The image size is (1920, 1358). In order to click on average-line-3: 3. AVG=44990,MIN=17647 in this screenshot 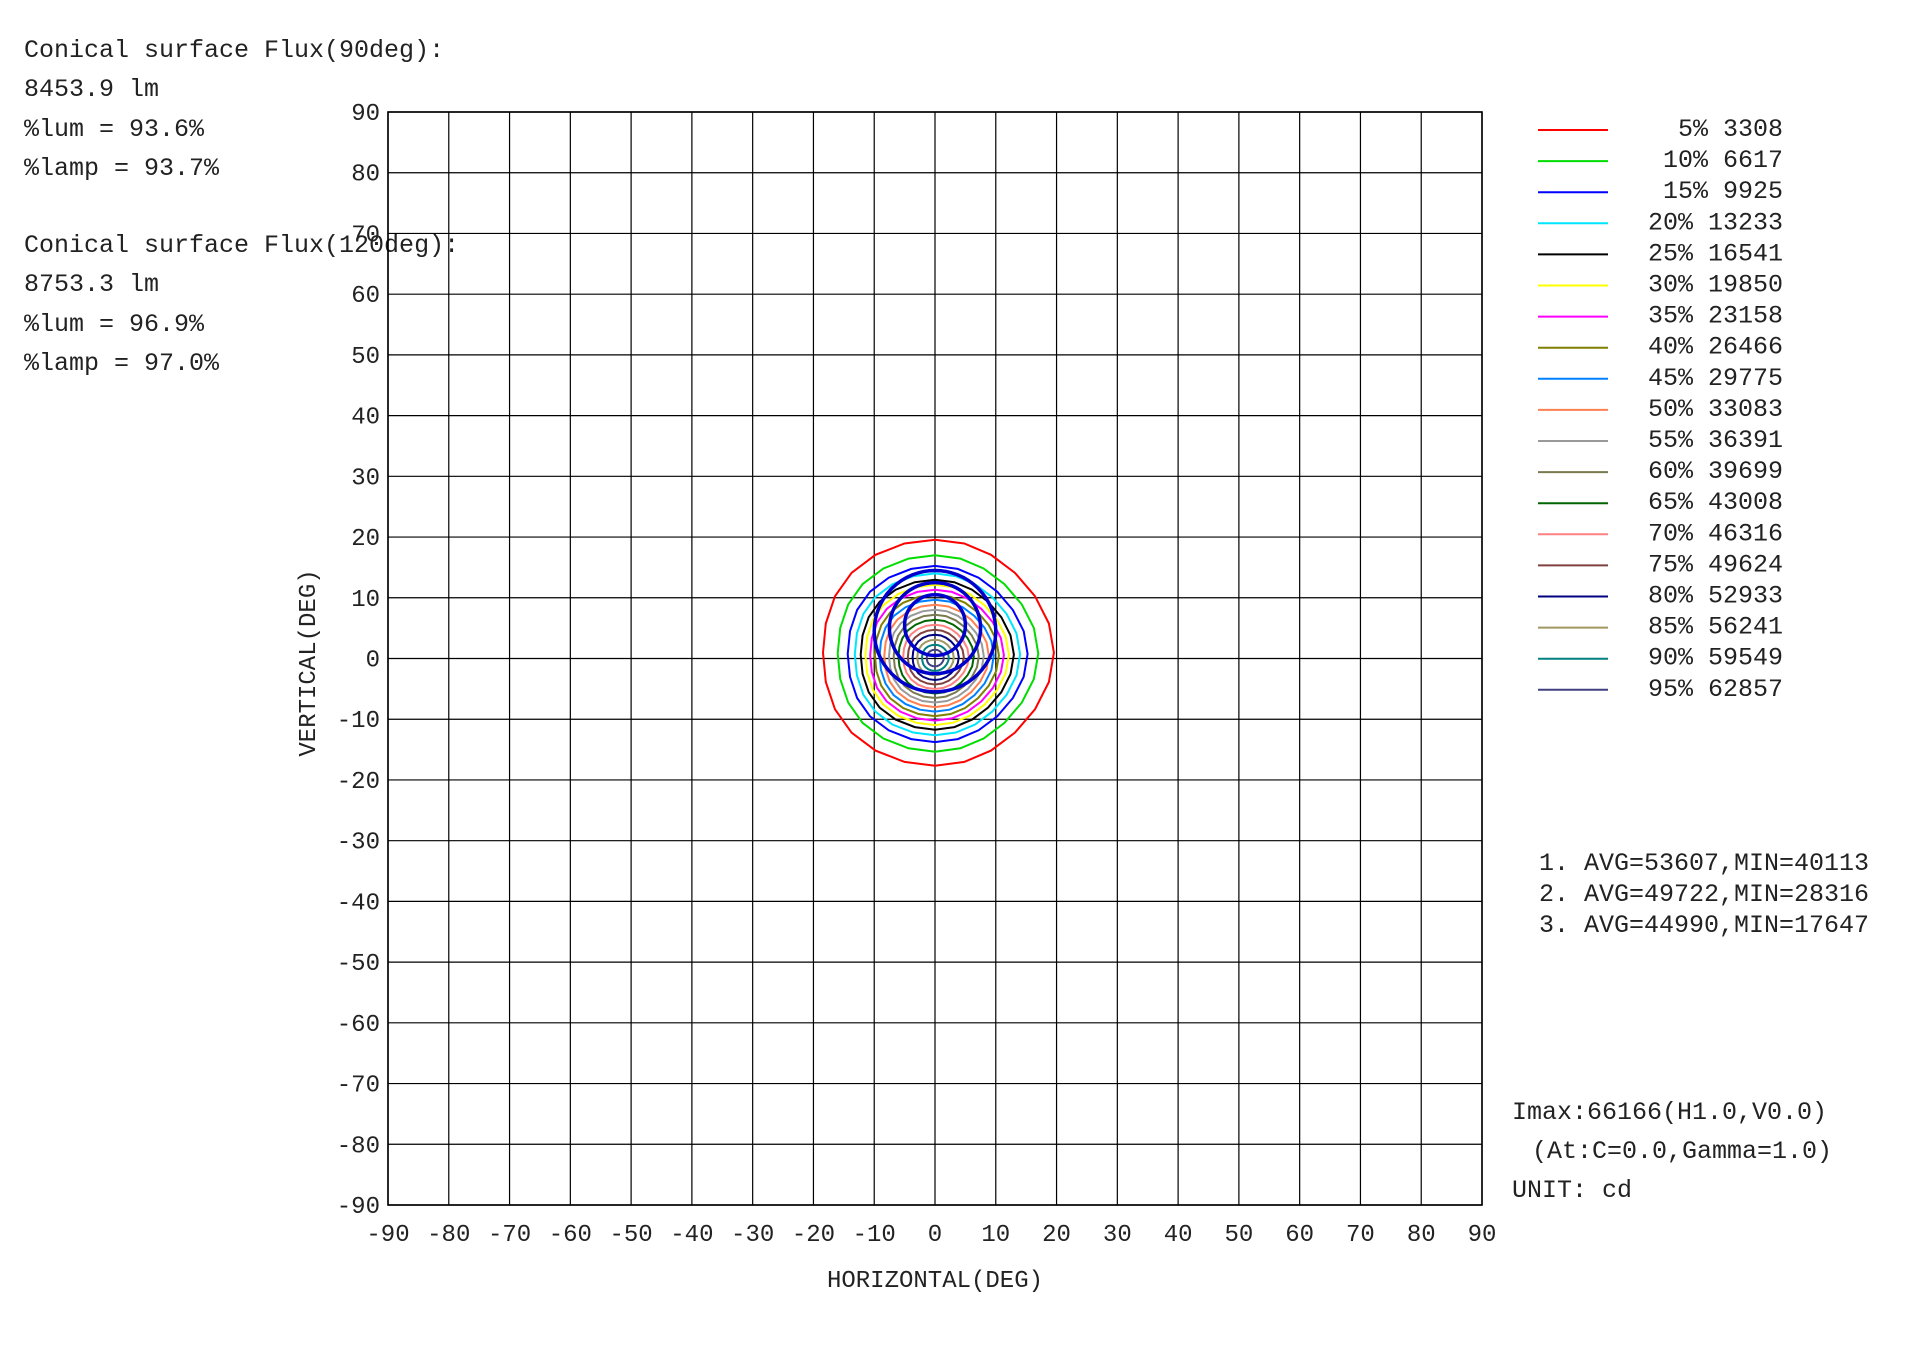, I will do `click(1704, 925)`.